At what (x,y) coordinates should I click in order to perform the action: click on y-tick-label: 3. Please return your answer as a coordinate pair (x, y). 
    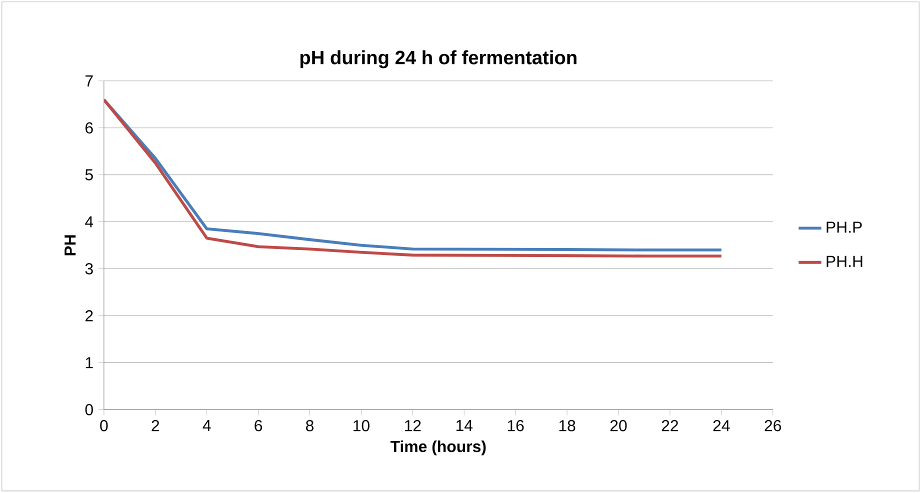
    Looking at the image, I should click on (89, 268).